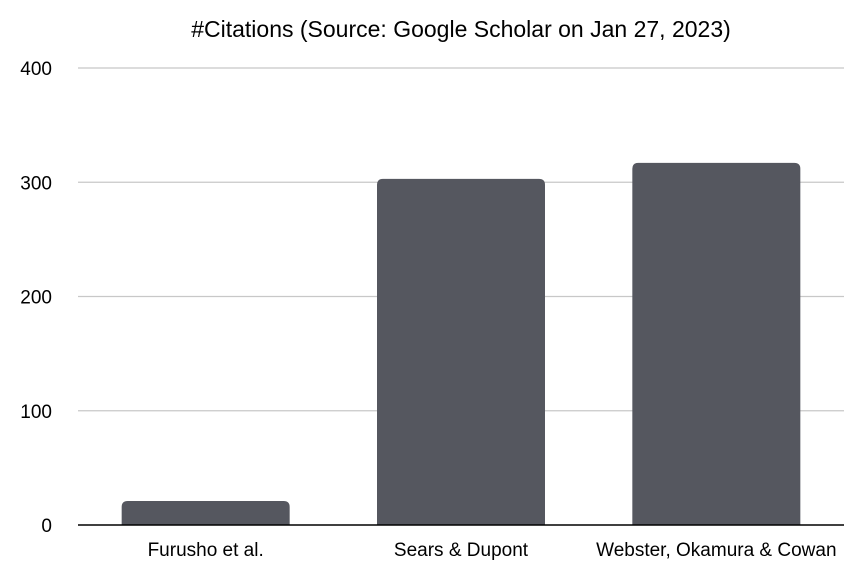 The height and width of the screenshot is (573, 866). Describe the element at coordinates (461, 351) in the screenshot. I see `bar-sears-dupont` at that location.